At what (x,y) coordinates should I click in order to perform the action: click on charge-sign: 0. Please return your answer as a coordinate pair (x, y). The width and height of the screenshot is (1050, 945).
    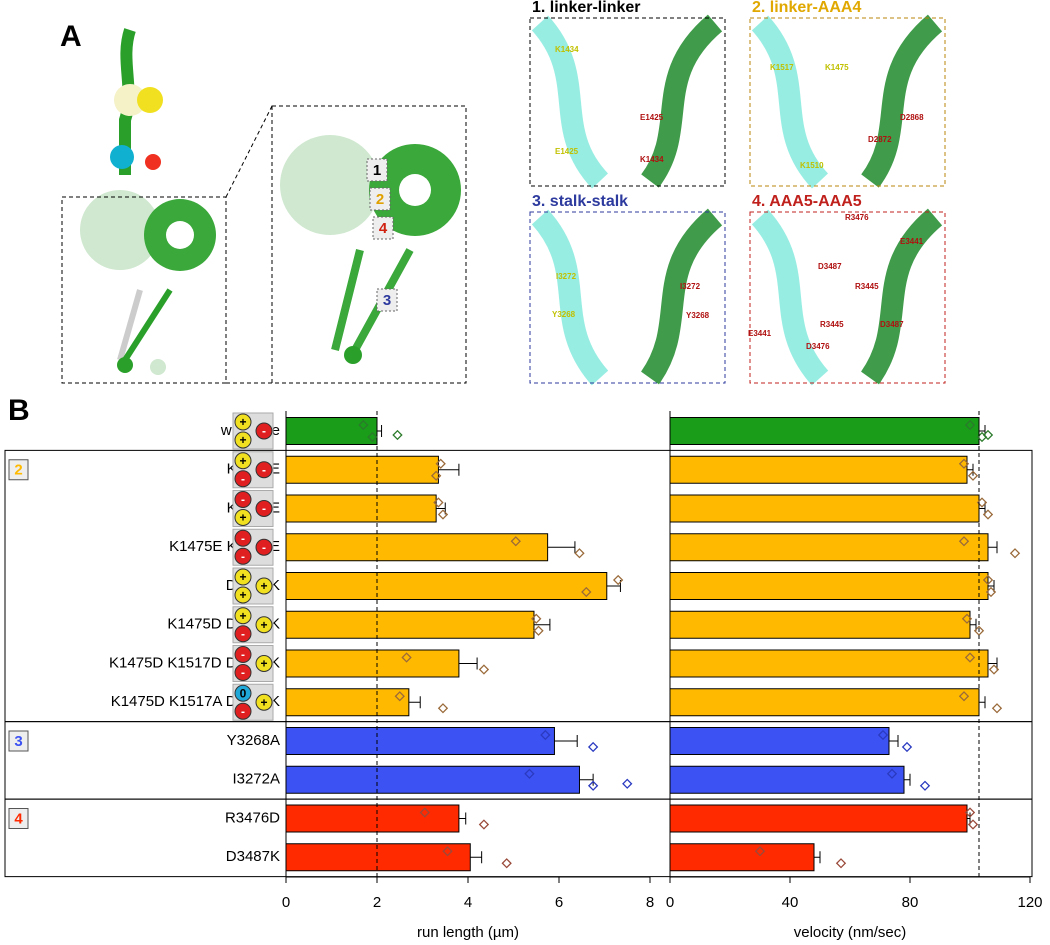
    Looking at the image, I should click on (243, 693).